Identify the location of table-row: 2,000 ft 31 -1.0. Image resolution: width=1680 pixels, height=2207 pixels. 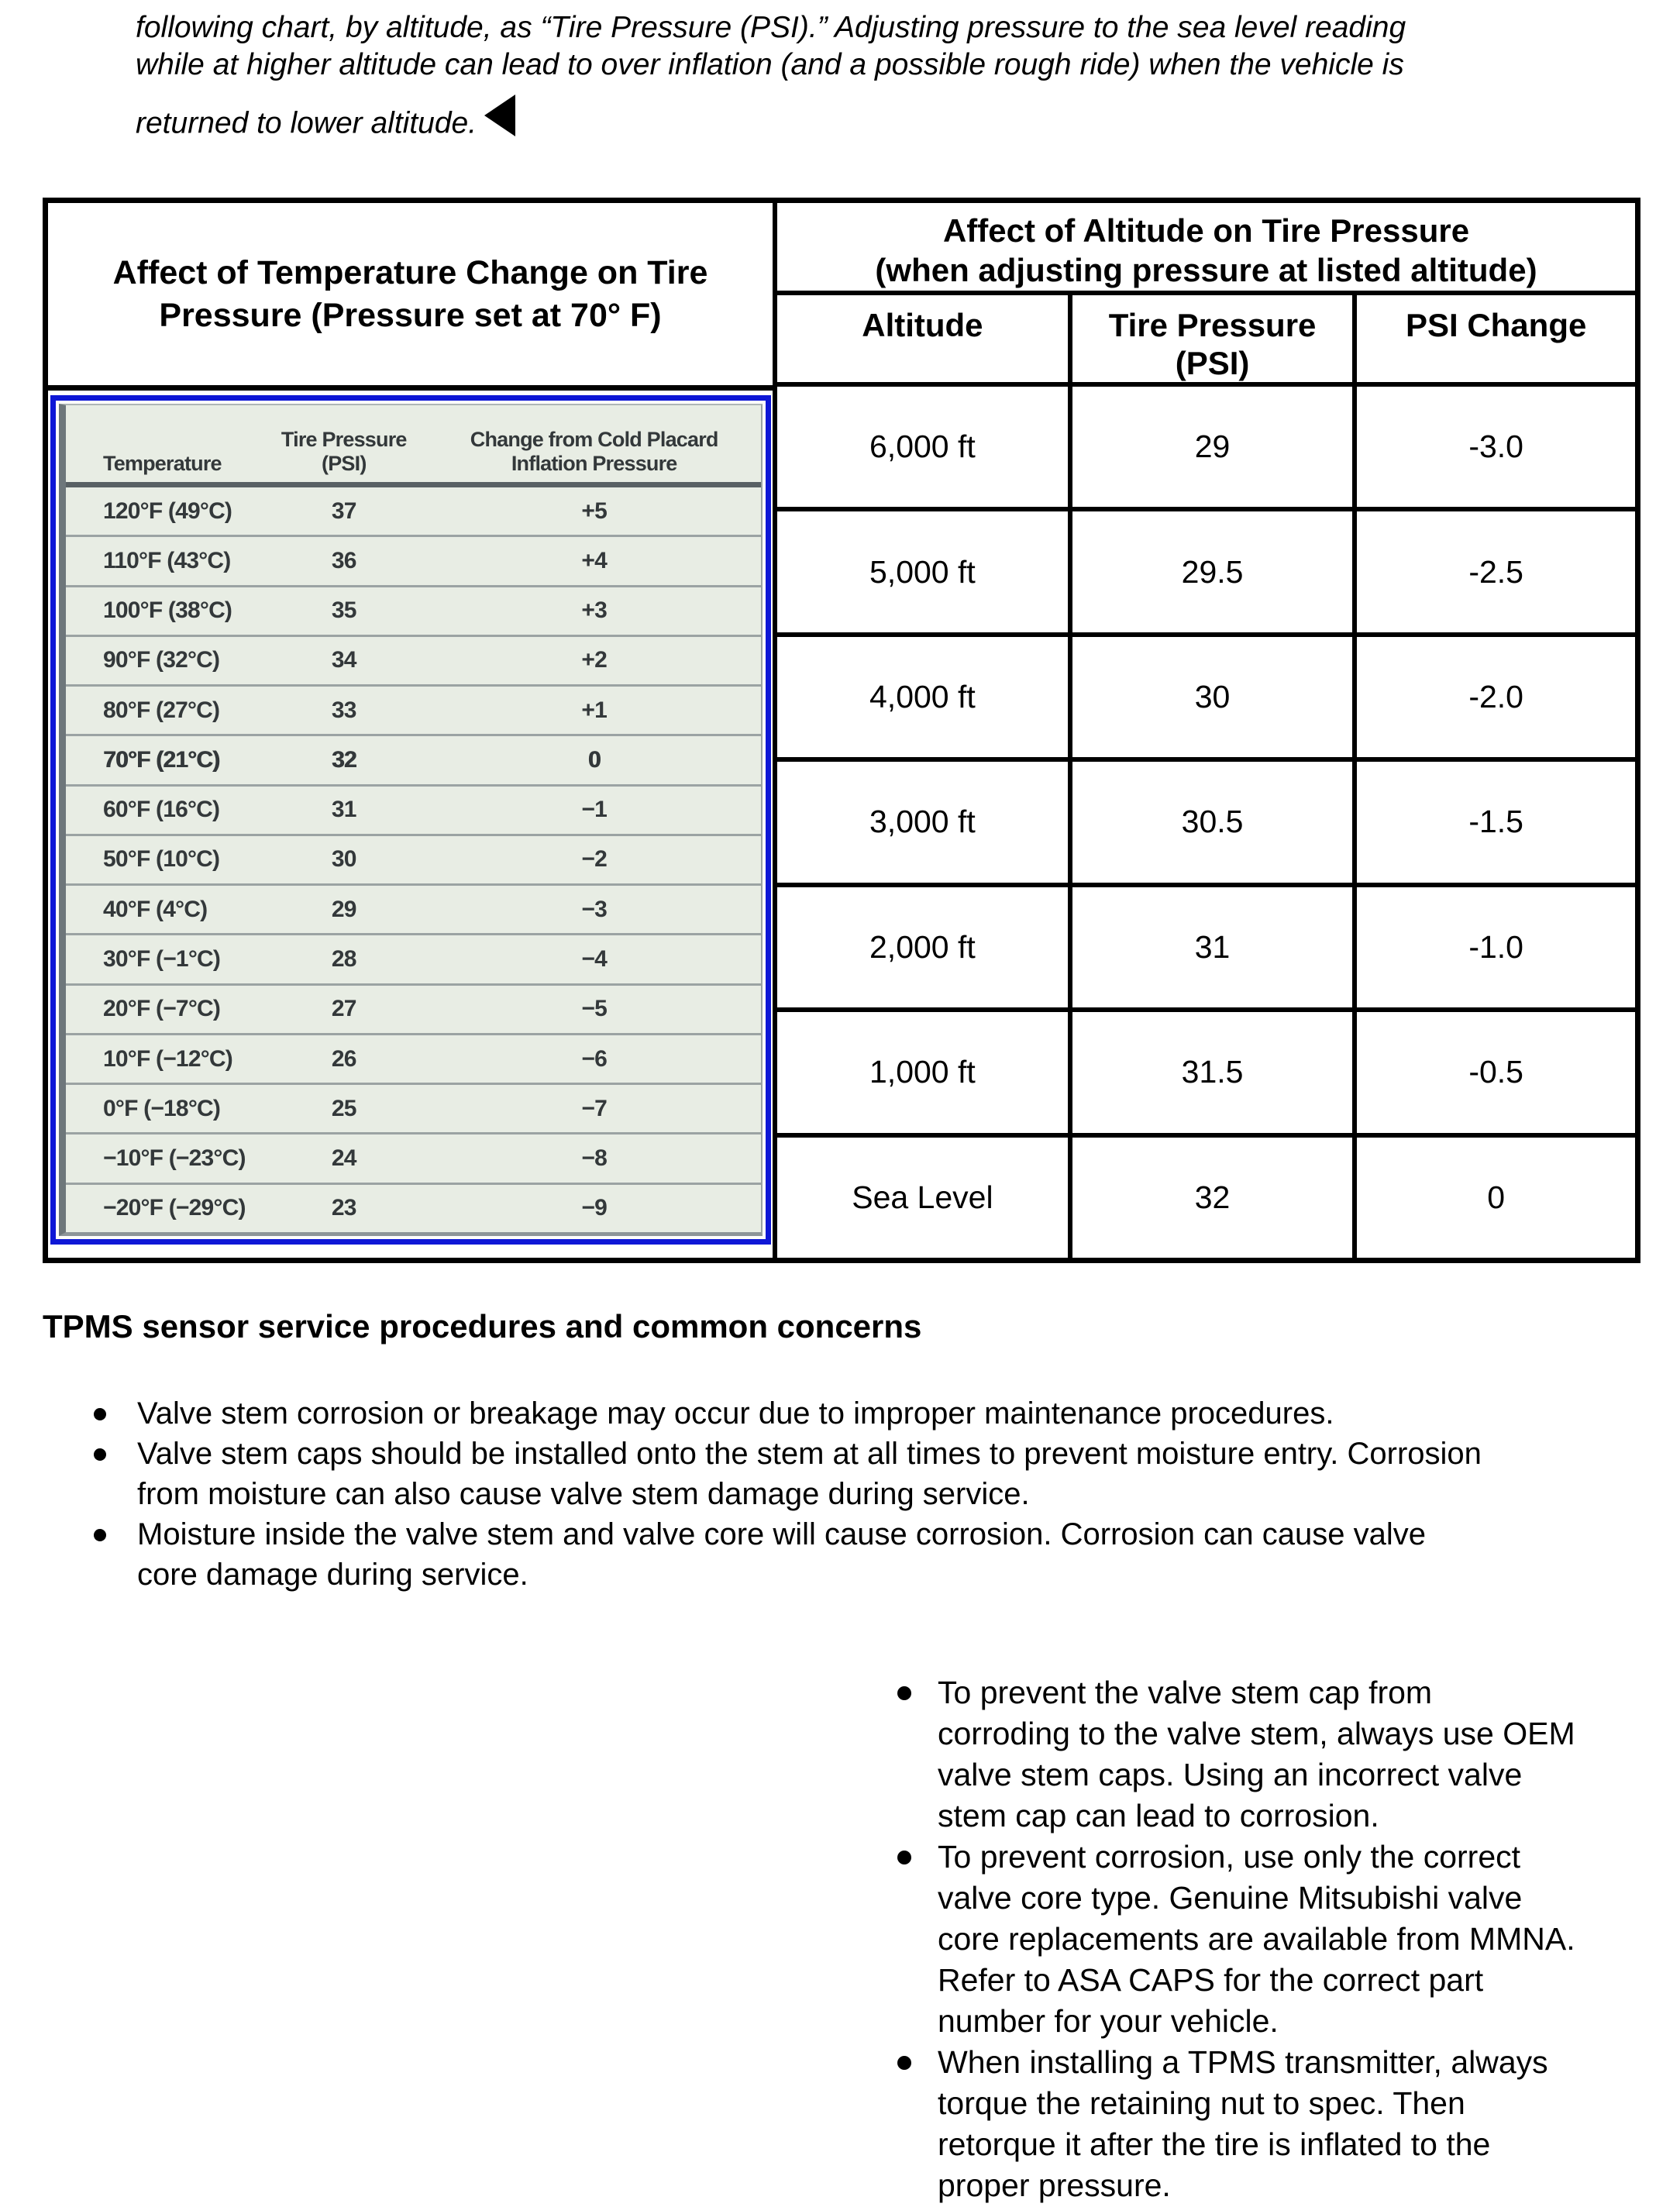
(1206, 945).